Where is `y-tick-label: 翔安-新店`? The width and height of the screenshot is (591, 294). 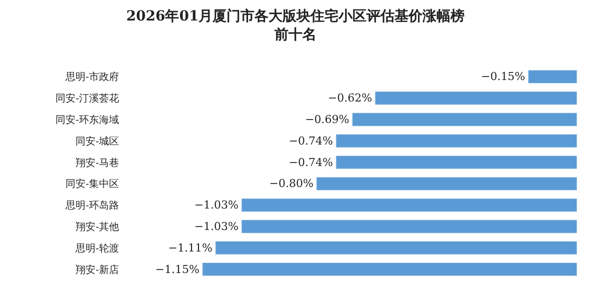 y-tick-label: 翔安-新店 is located at coordinates (97, 270).